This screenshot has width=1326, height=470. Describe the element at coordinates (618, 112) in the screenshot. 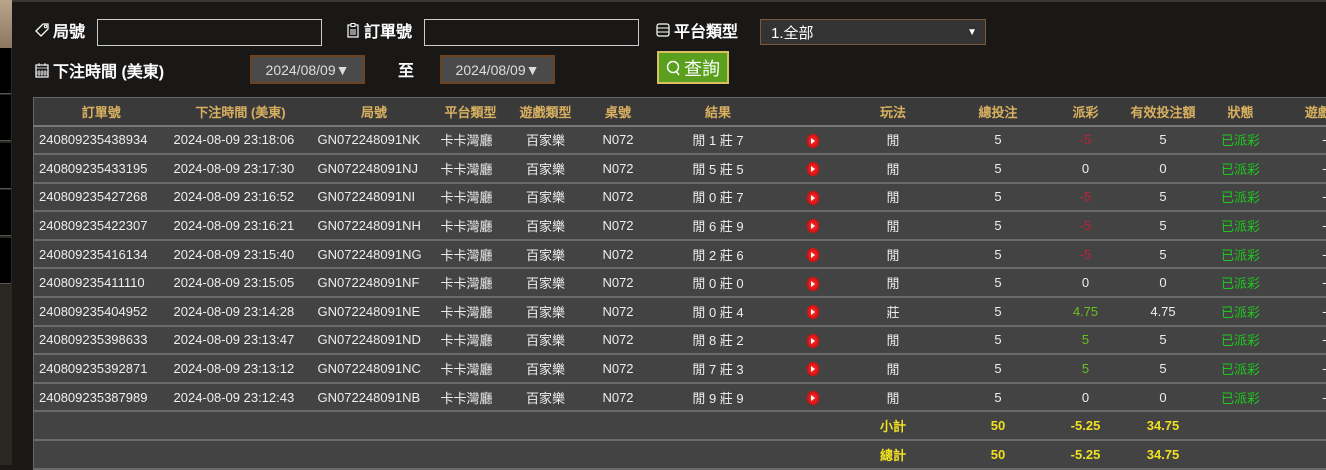

I see `column-header: 桌號` at that location.